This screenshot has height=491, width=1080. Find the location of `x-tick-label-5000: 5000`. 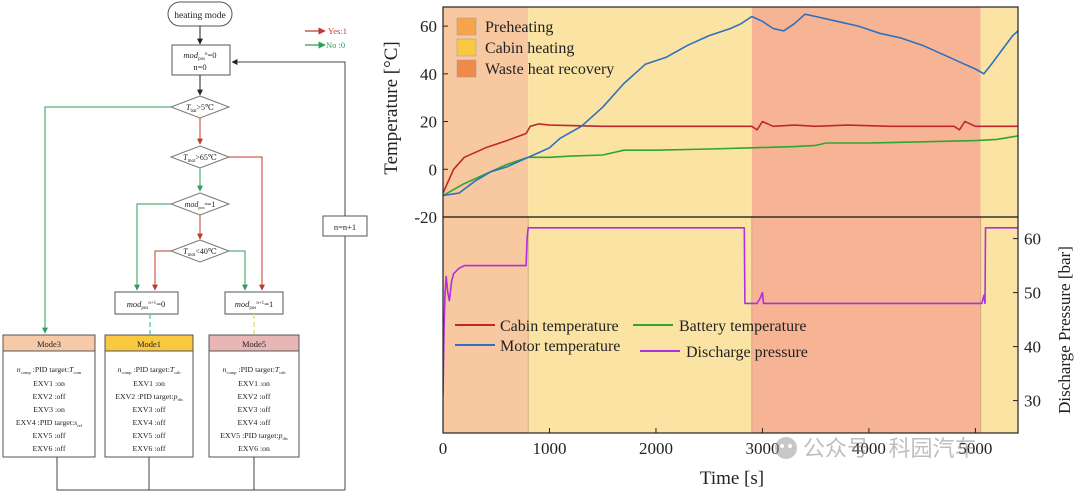

x-tick-label-5000: 5000 is located at coordinates (975, 448).